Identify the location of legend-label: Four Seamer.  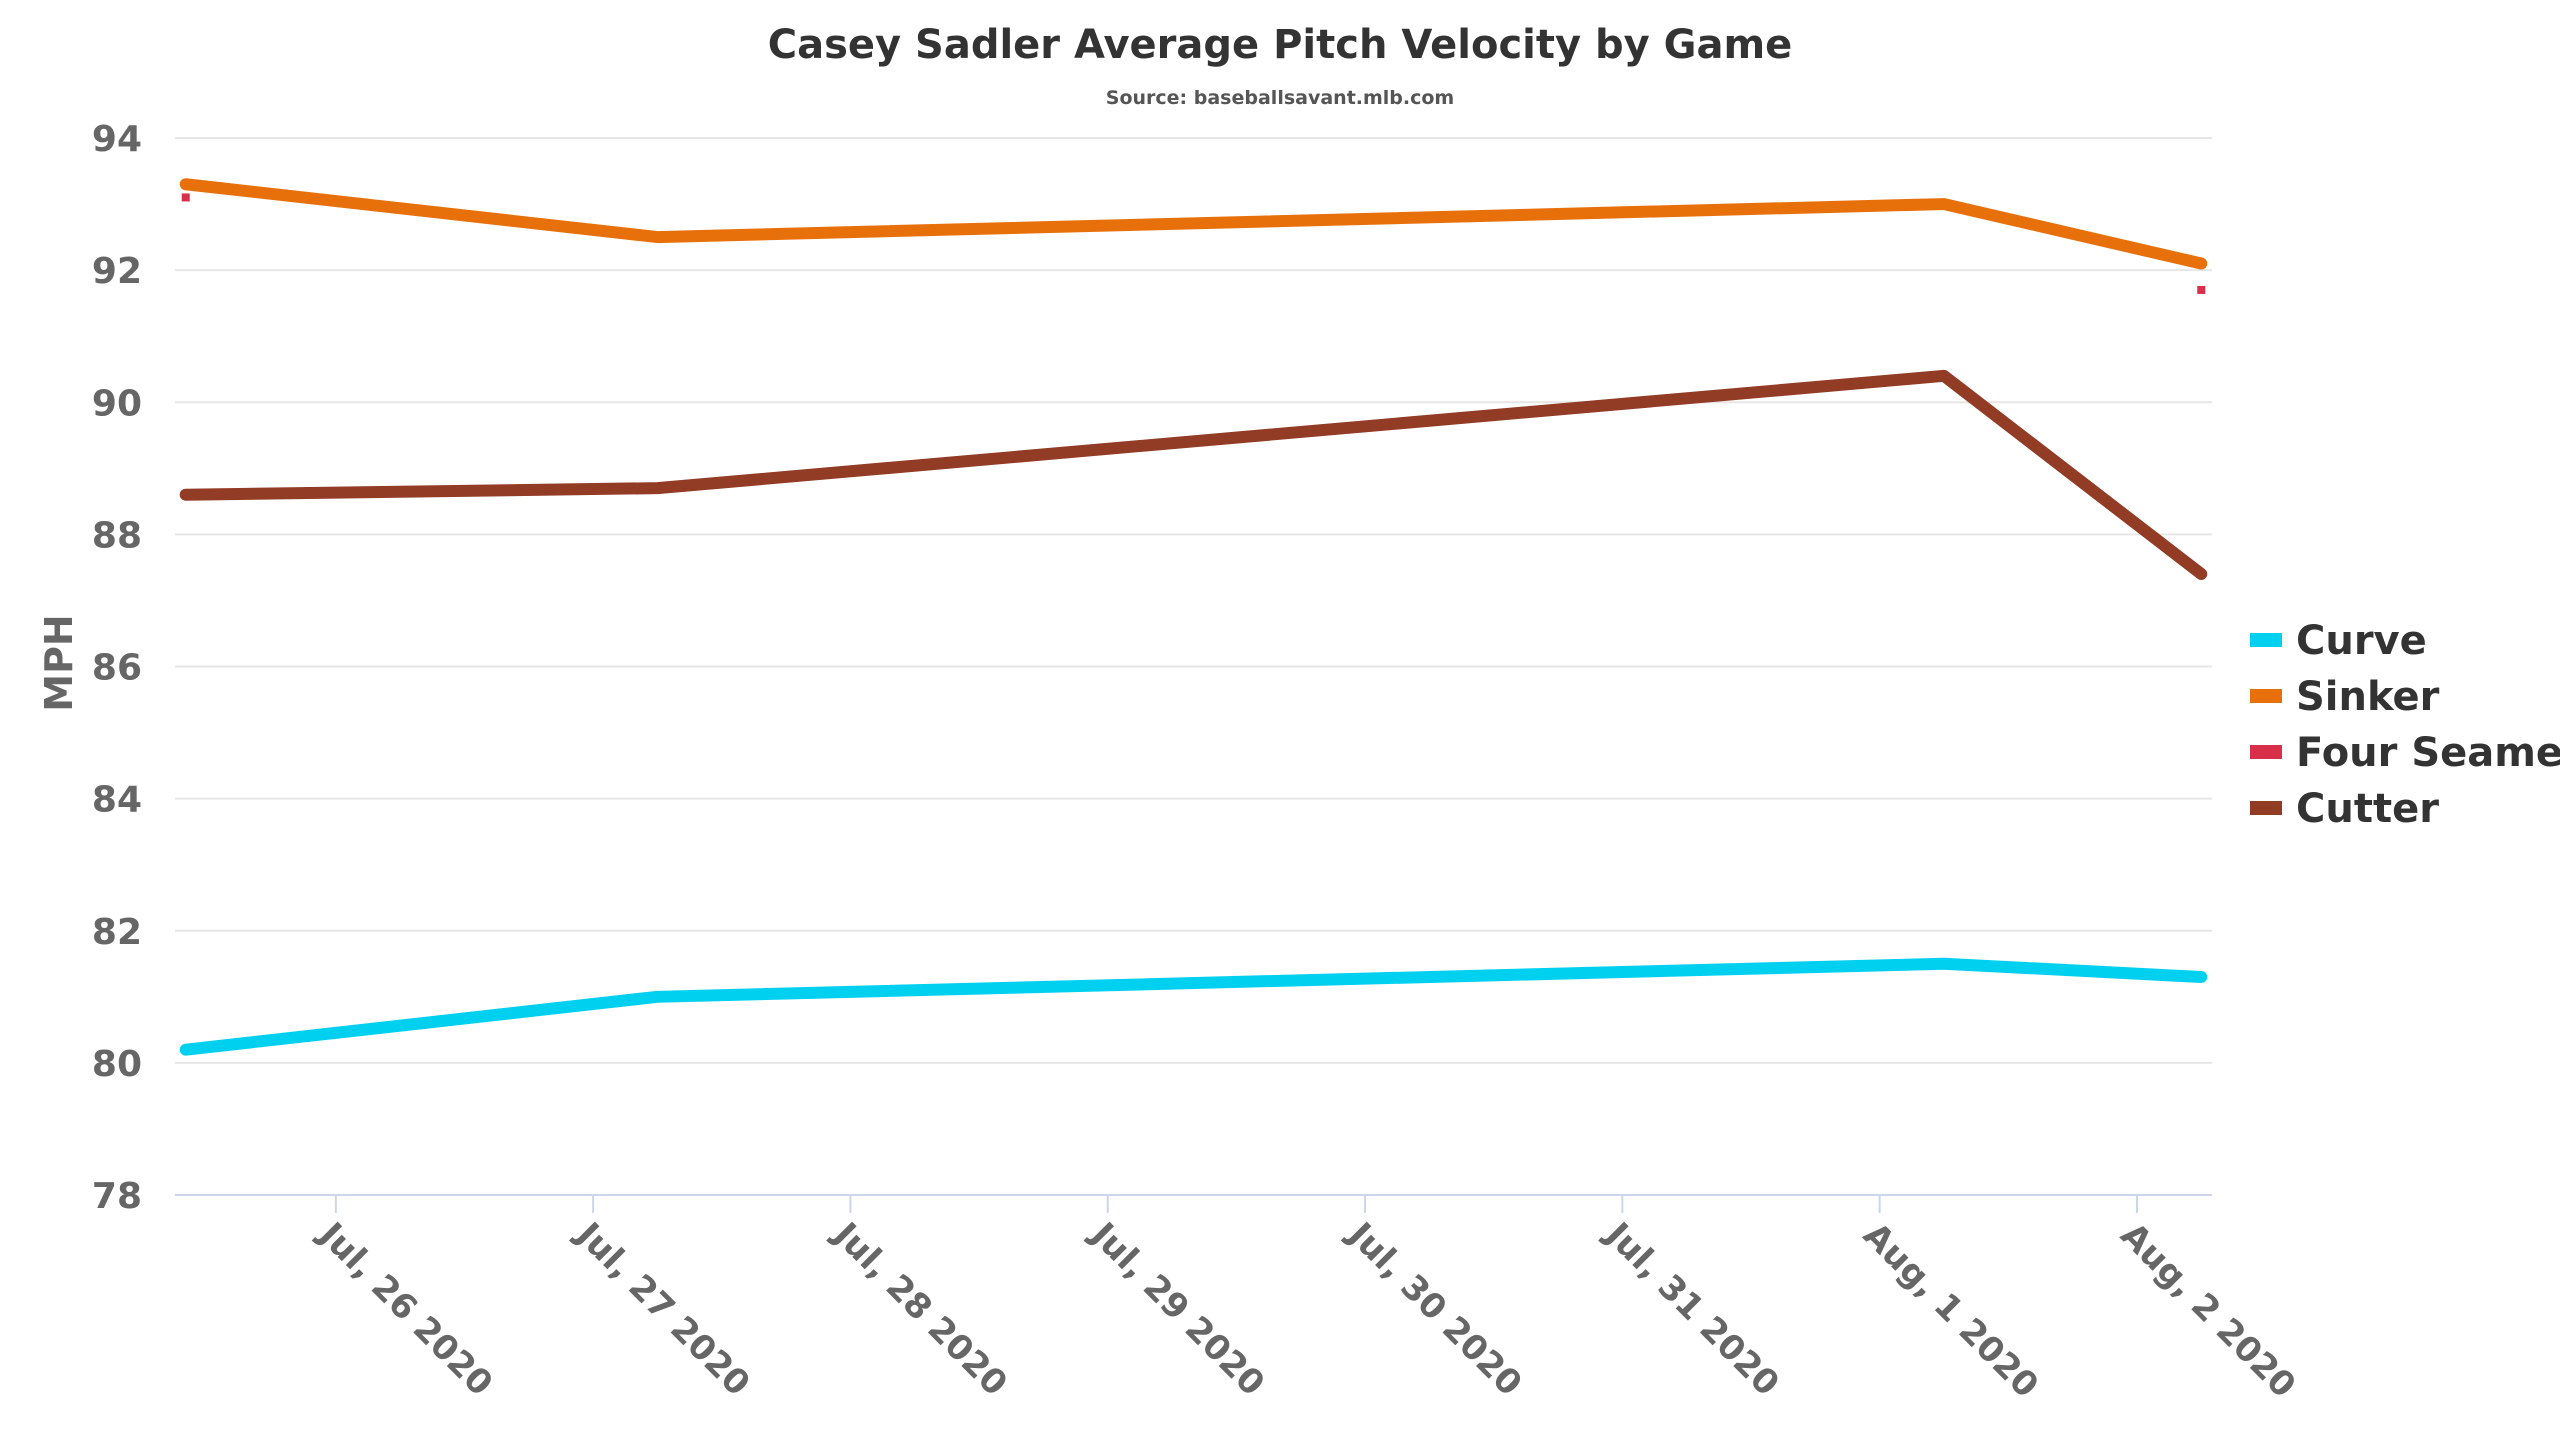
(2428, 753).